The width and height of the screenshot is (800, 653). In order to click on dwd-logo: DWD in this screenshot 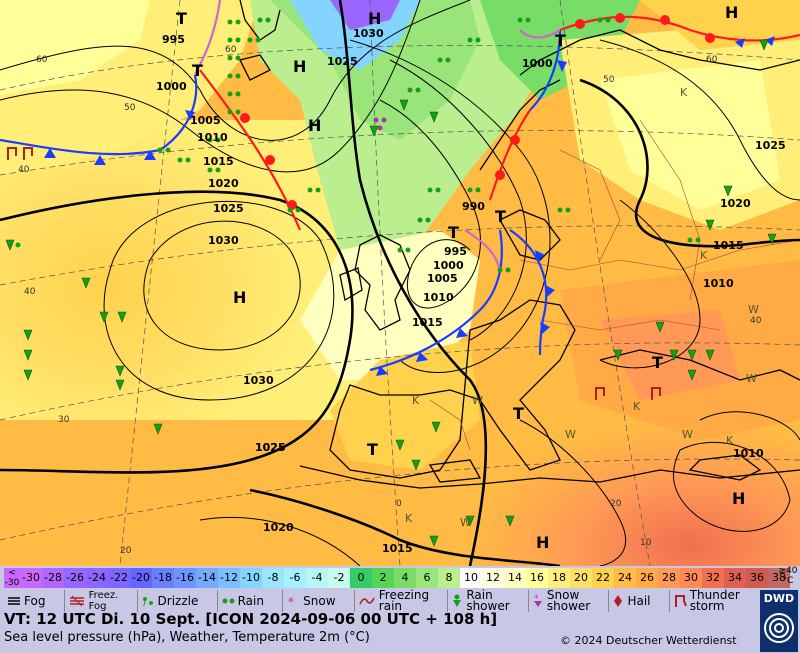, I will do `click(779, 621)`.